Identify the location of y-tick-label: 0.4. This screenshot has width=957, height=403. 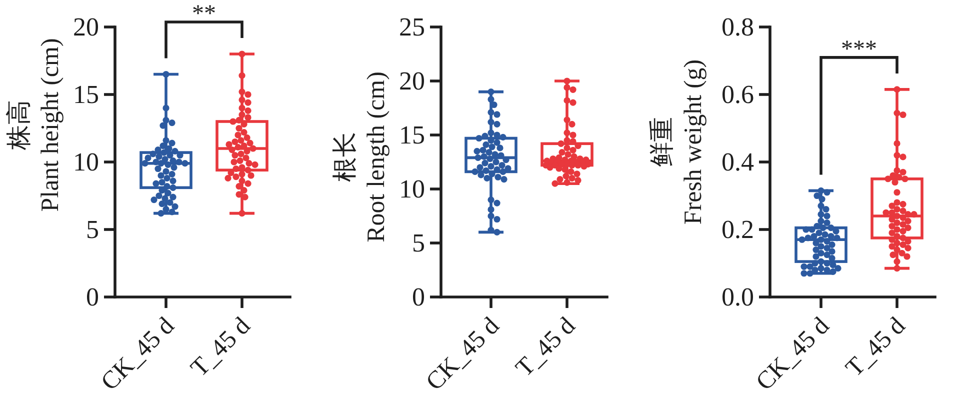
(738, 162).